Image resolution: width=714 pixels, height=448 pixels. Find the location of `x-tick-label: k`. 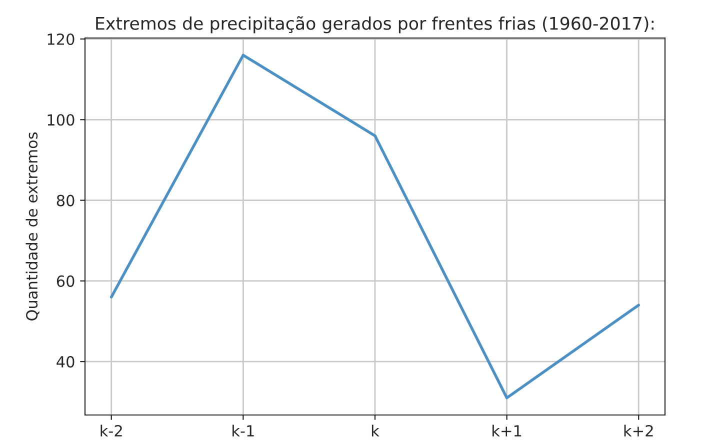

x-tick-label: k is located at coordinates (376, 430).